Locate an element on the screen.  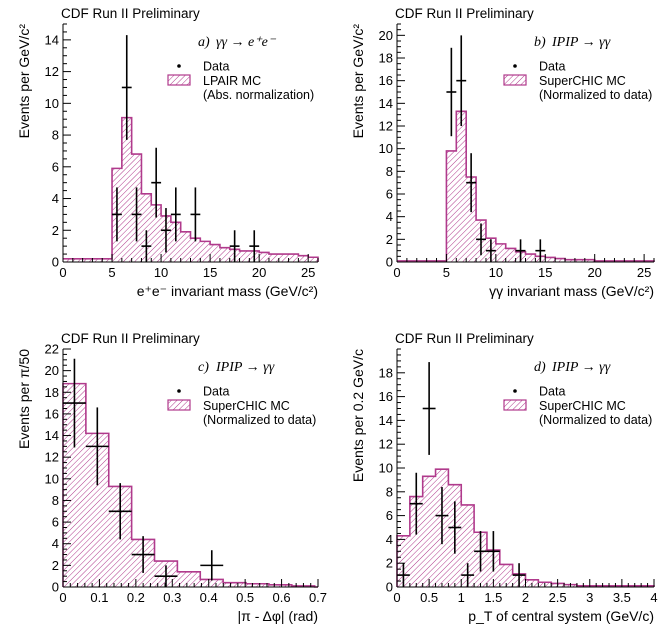
x-tick-label: 0.2 is located at coordinates (136, 597).